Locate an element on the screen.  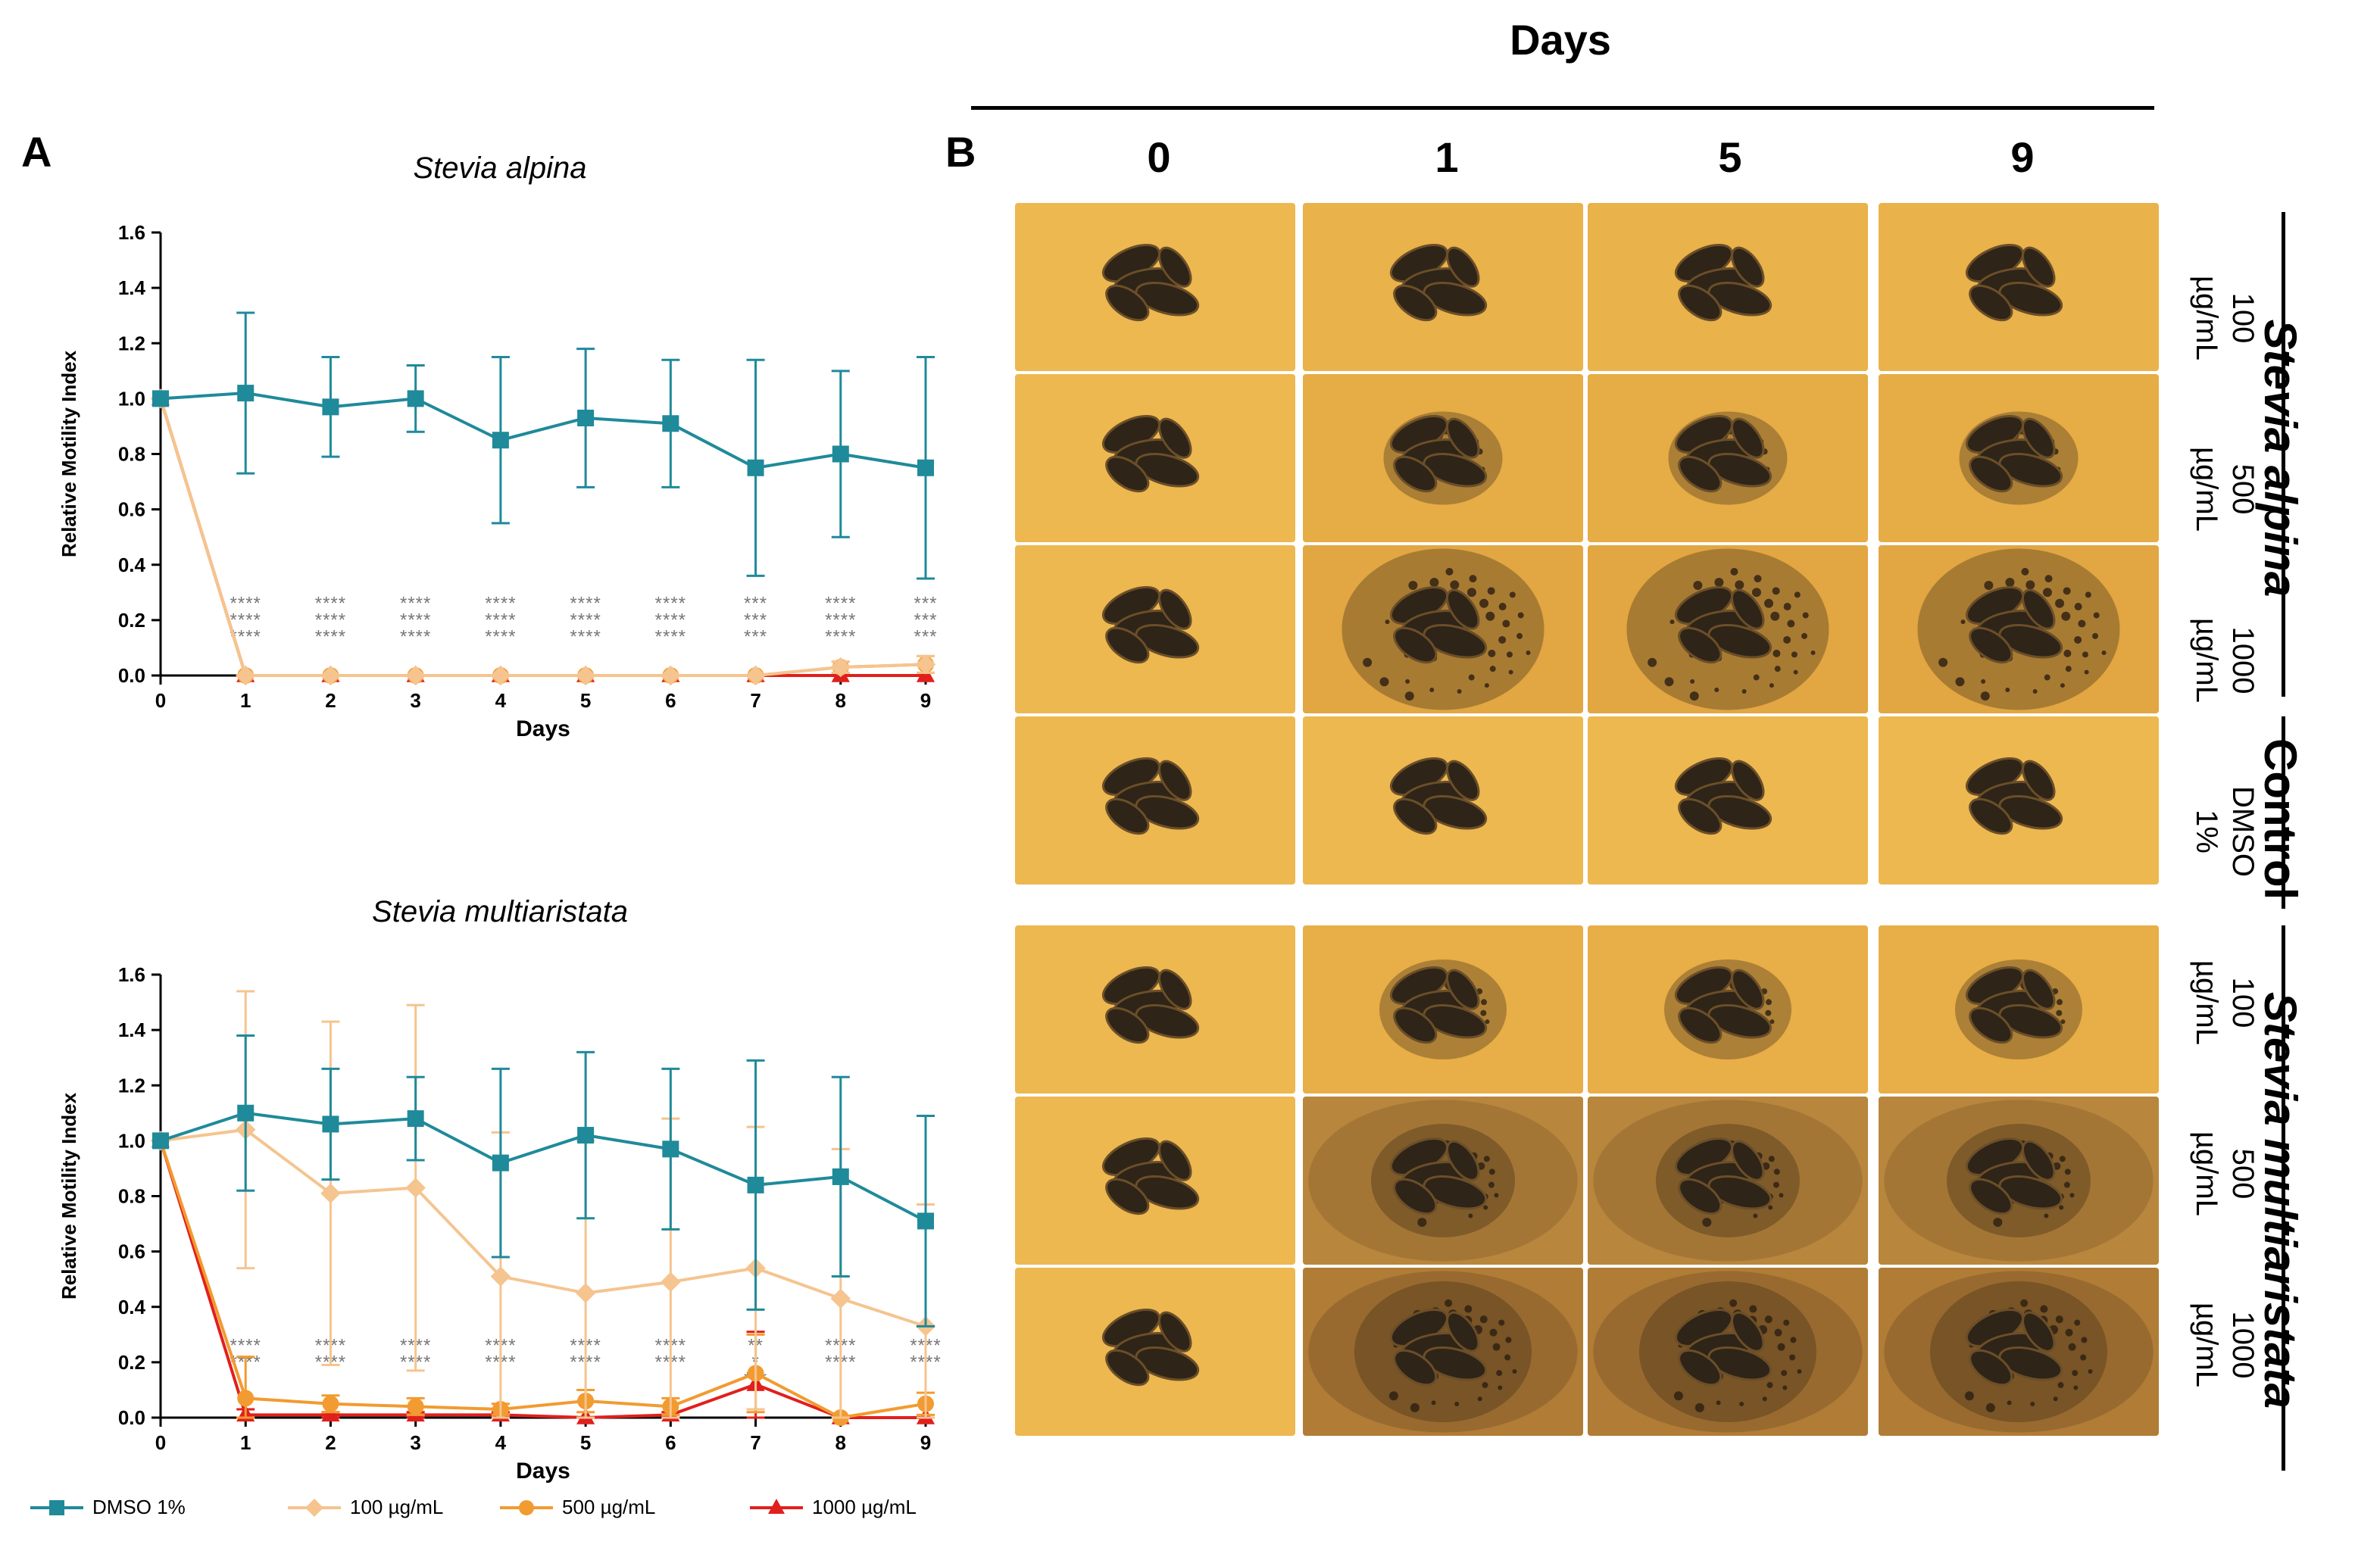
y-tick-label: 0.6 is located at coordinates (131, 509).